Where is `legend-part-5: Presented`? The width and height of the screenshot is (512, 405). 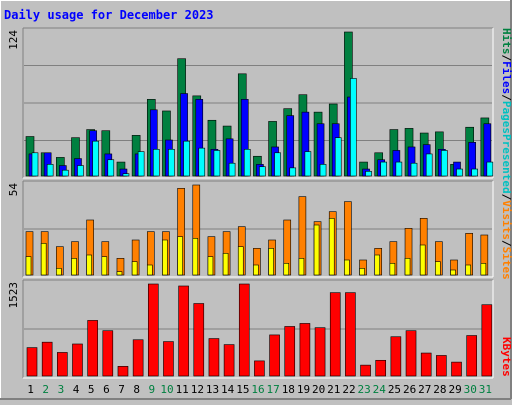
legend-part-5: Presented is located at coordinates (506, 164).